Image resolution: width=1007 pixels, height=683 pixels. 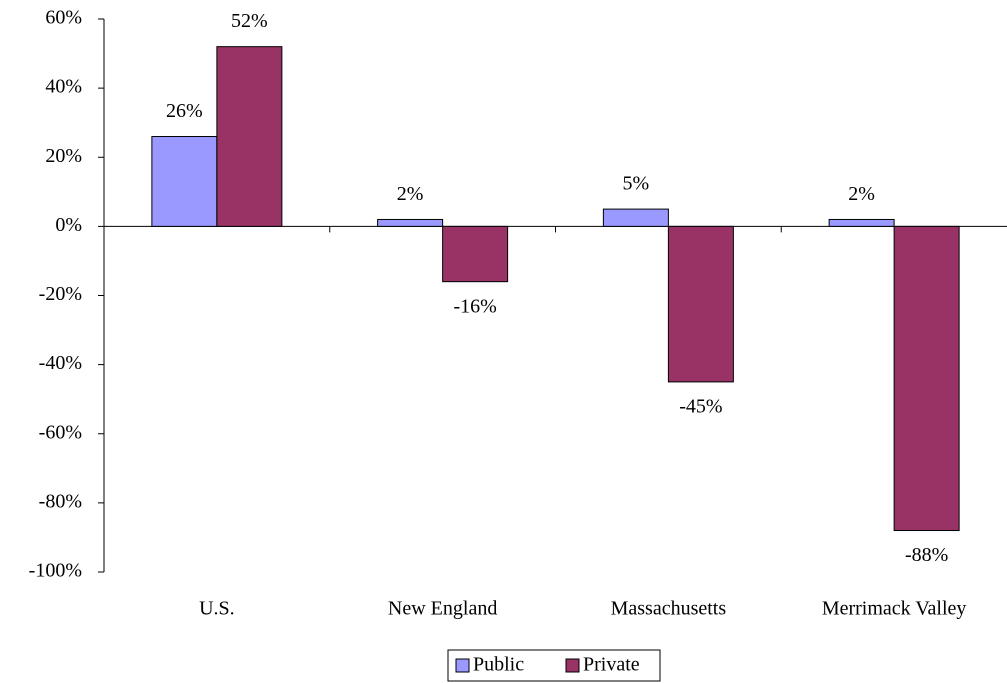 What do you see at coordinates (60, 294) in the screenshot?
I see `y-tick-label: -20%` at bounding box center [60, 294].